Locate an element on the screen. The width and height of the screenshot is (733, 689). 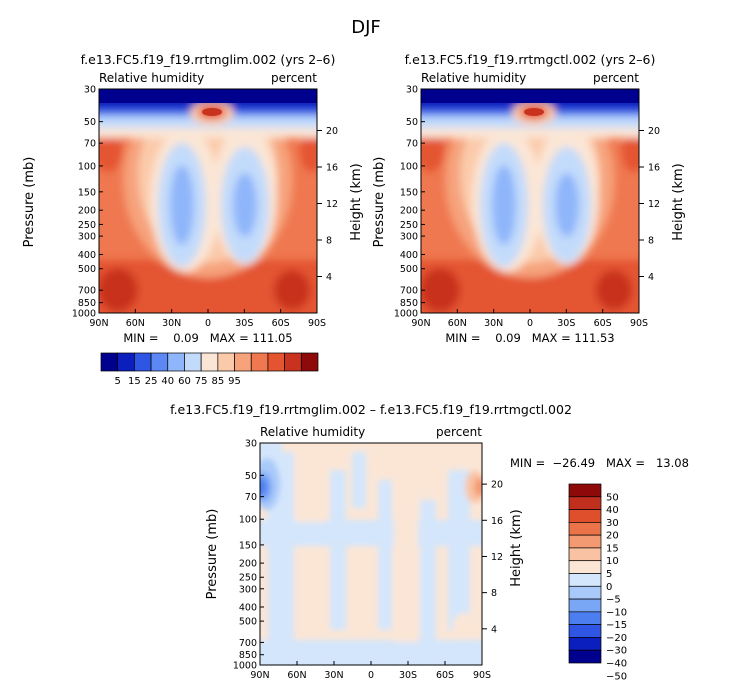
panel-3-subtitle-right: percent is located at coordinates (459, 432).